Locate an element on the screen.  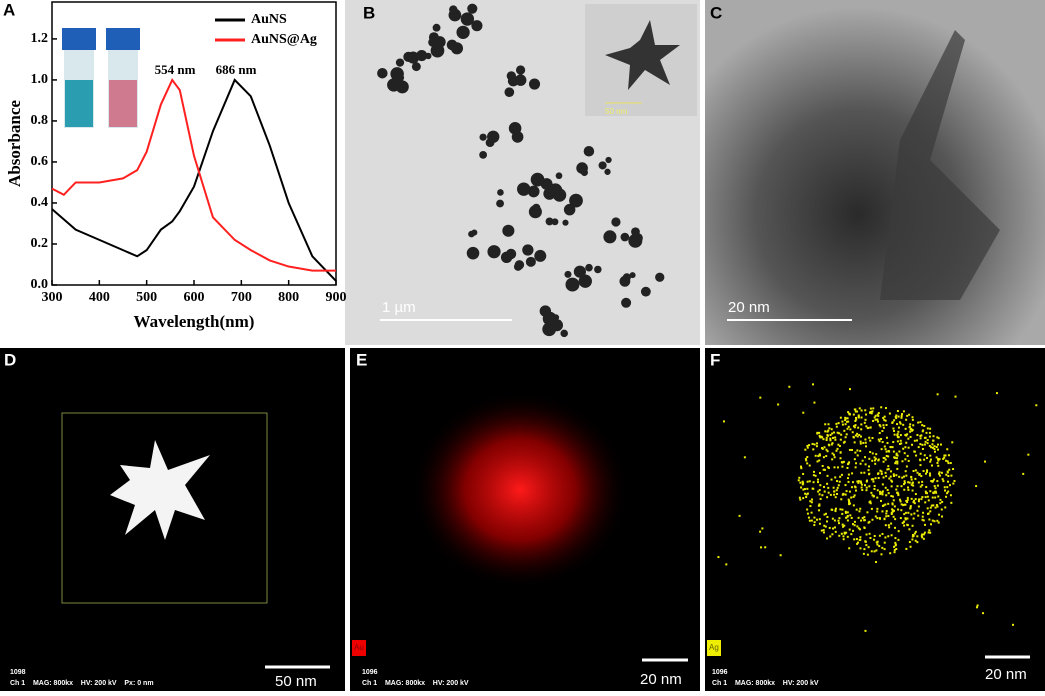
vial-liquid is located at coordinates (123, 103).